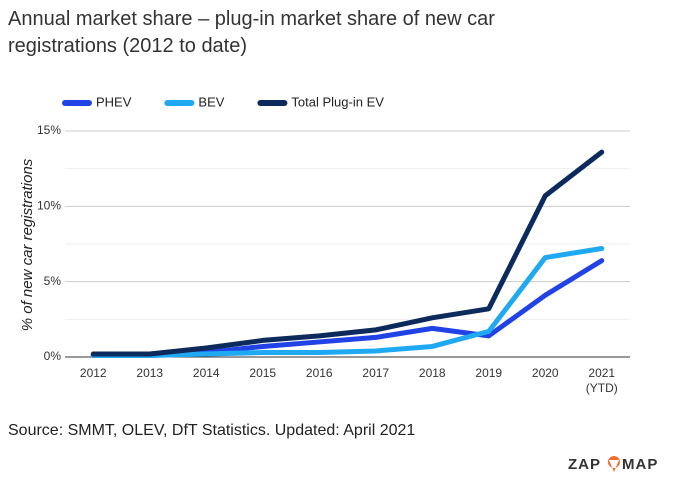 The image size is (675, 484). What do you see at coordinates (337, 101) in the screenshot?
I see `legend-label: Total Plug-in EV` at bounding box center [337, 101].